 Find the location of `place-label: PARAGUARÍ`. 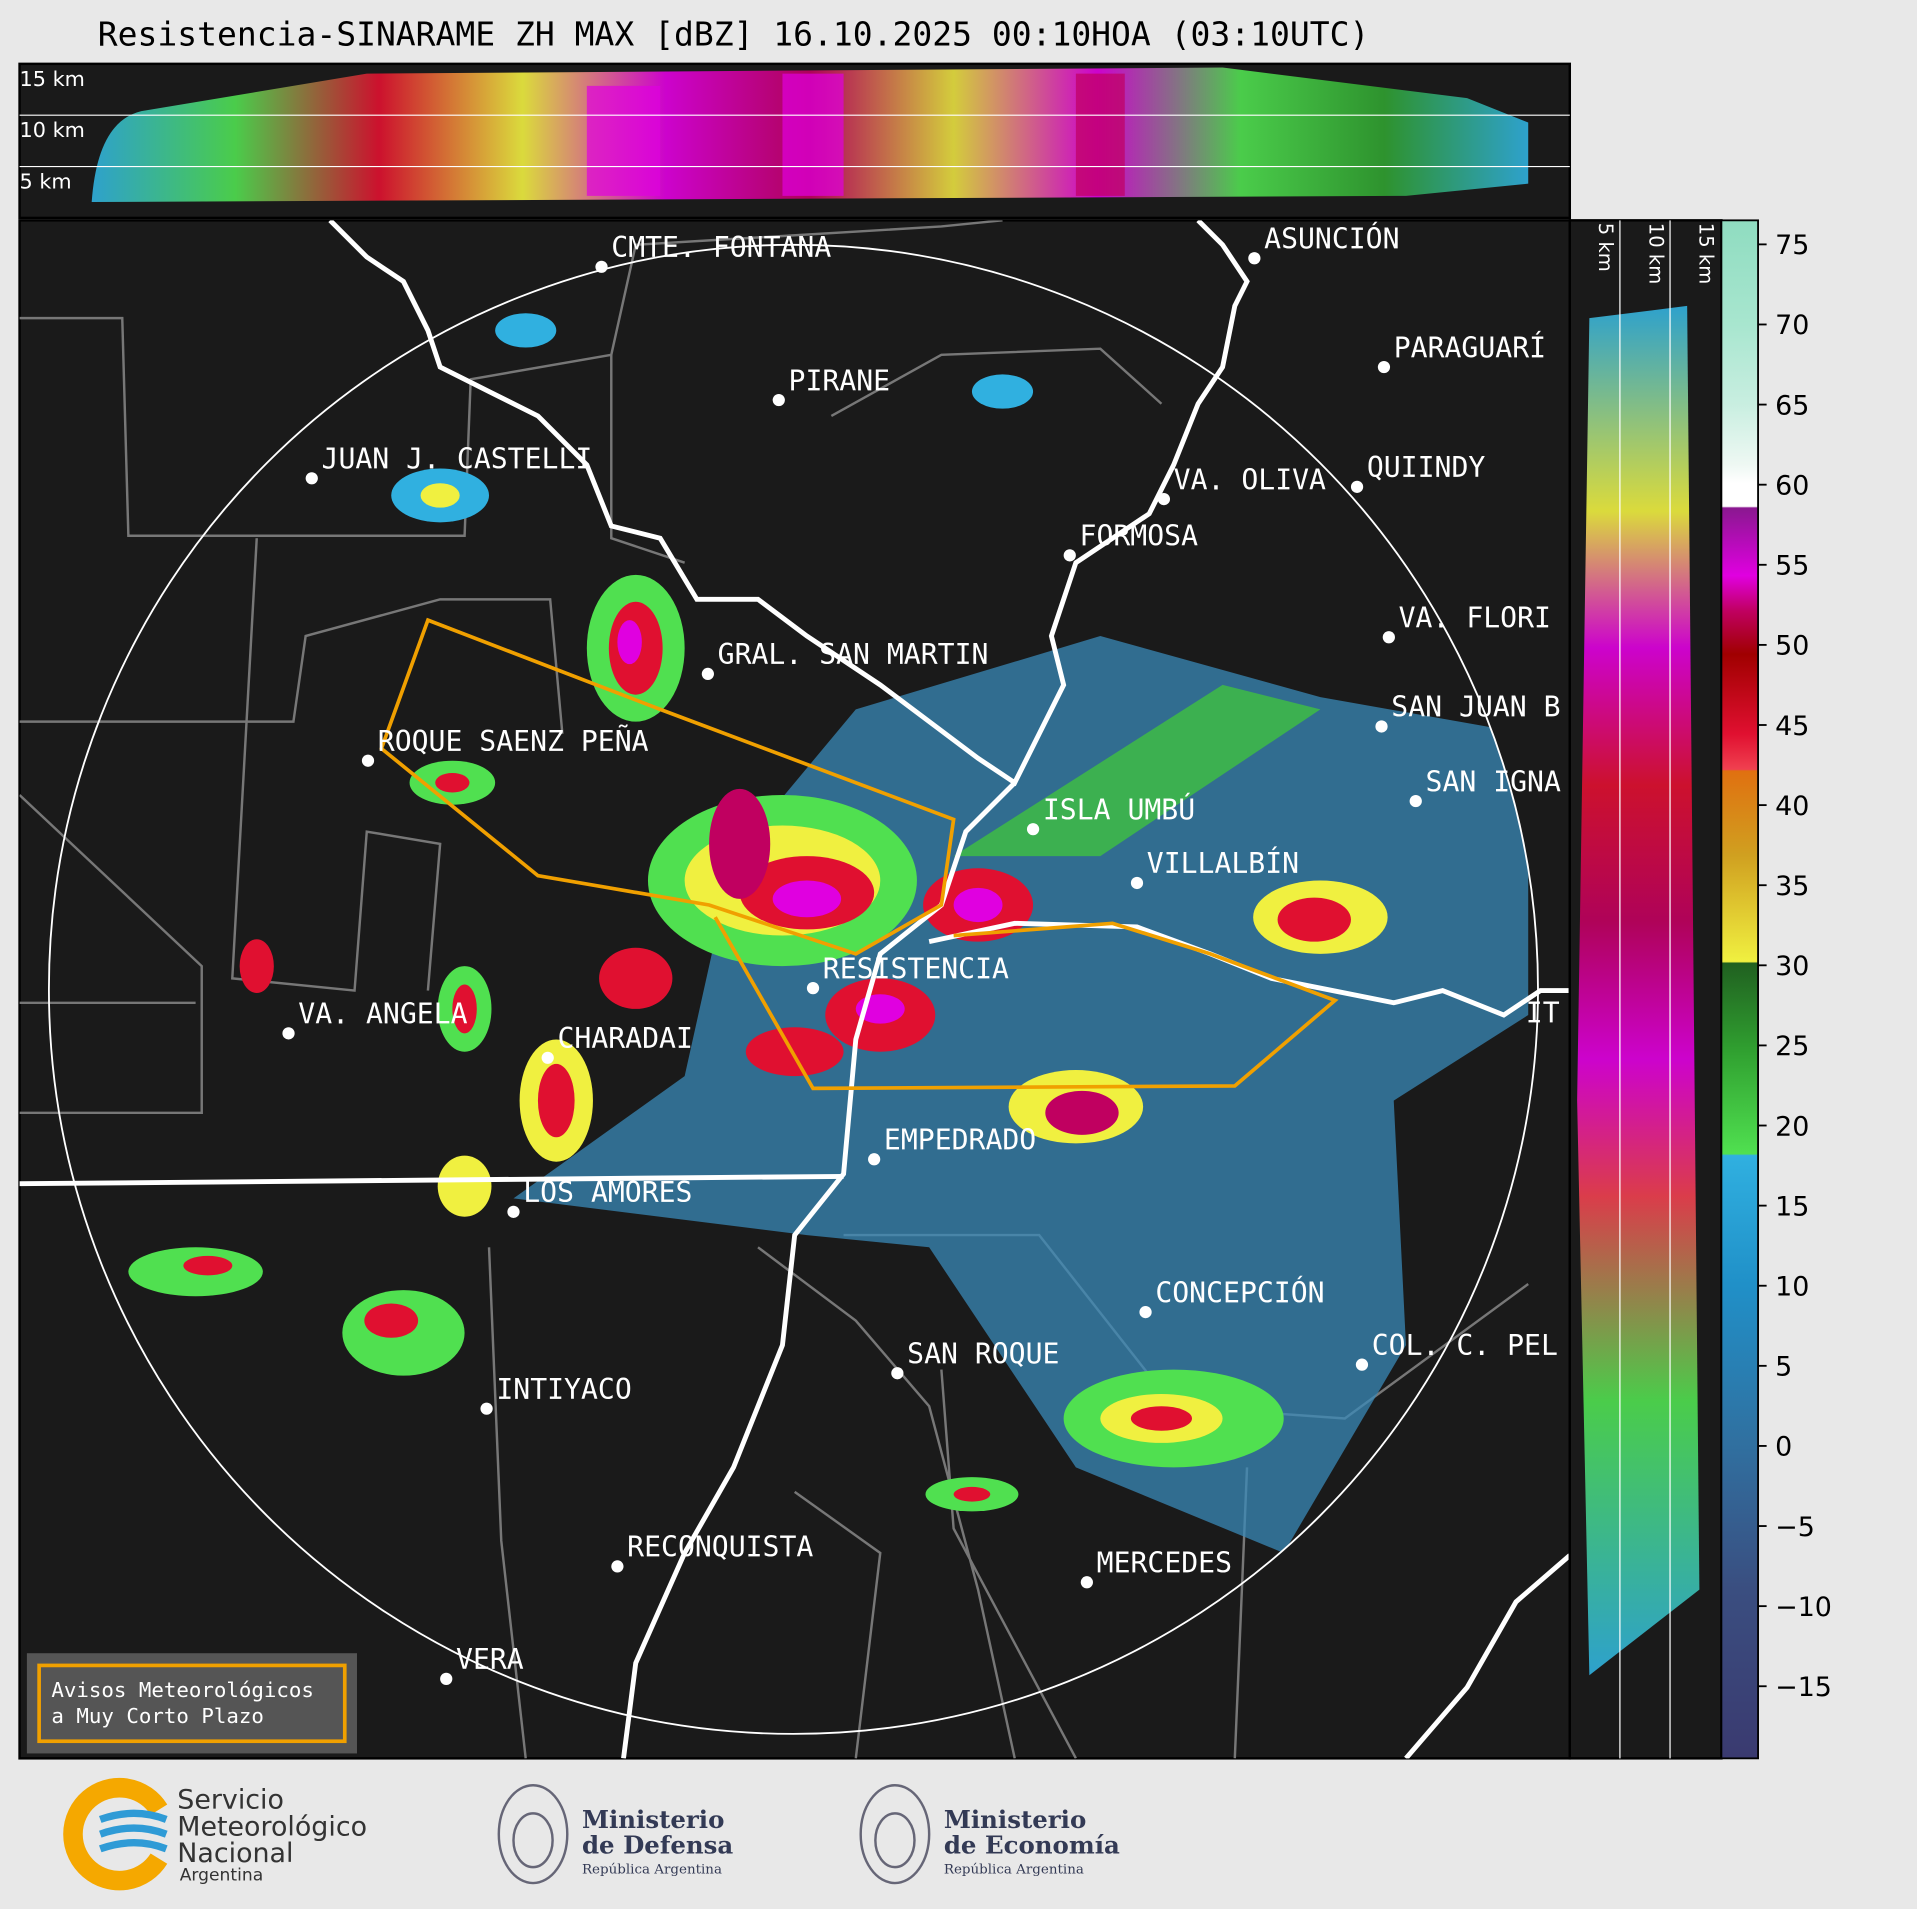

place-label: PARAGUARÍ is located at coordinates (1470, 347).